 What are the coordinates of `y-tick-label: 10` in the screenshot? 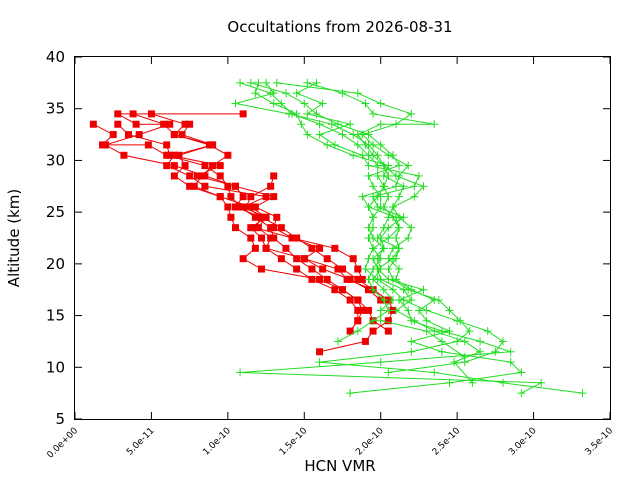 It's located at (55, 367).